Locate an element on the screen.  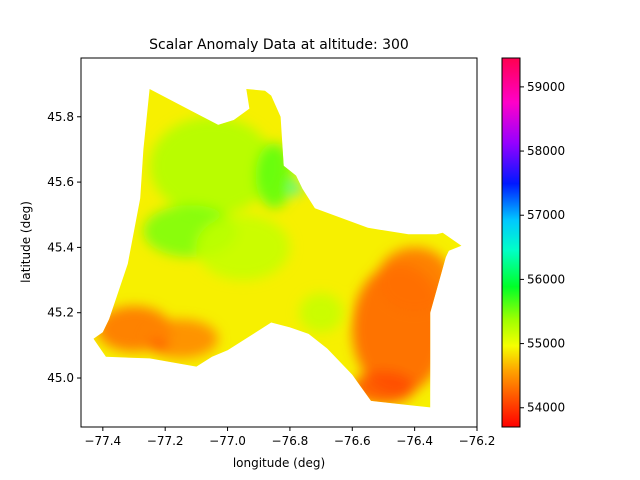
colorbar-tick-label: 59000 is located at coordinates (546, 87).